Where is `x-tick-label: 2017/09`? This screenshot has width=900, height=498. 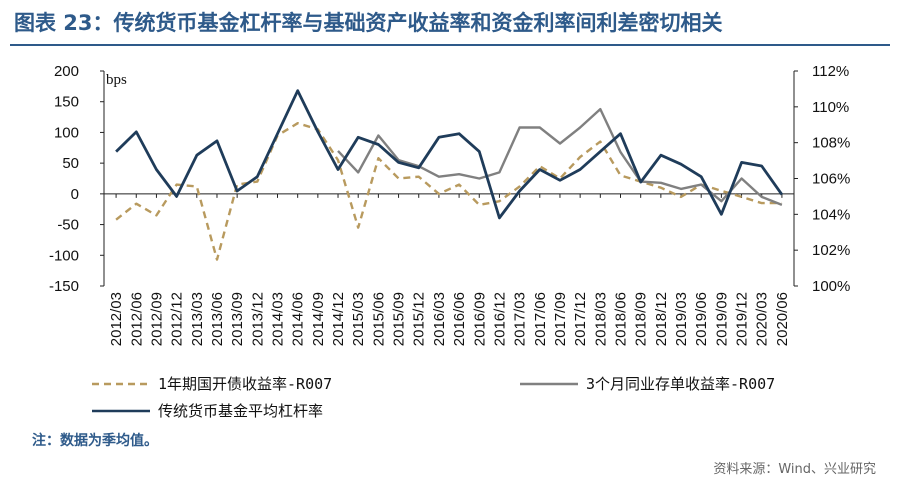
x-tick-label: 2017/09 is located at coordinates (560, 319).